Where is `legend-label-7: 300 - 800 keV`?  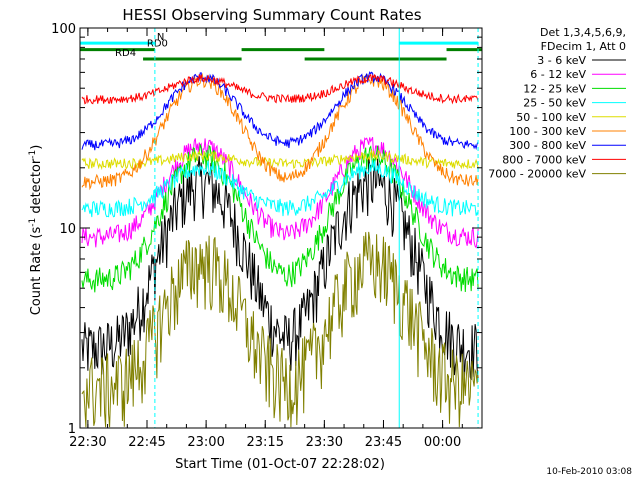
legend-label-7: 300 - 800 keV is located at coordinates (547, 145).